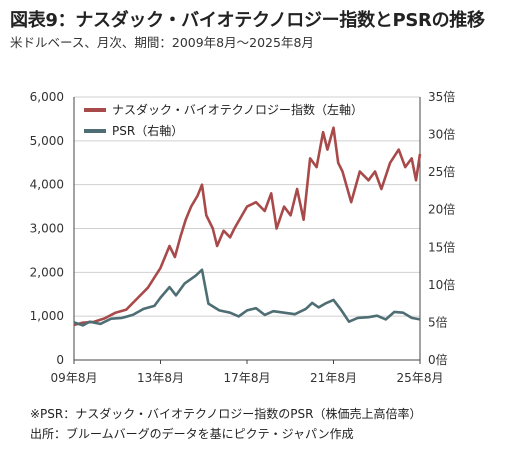 This screenshot has height=456, width=514. What do you see at coordinates (47, 97) in the screenshot?
I see `y-left-tick-label: 6,000` at bounding box center [47, 97].